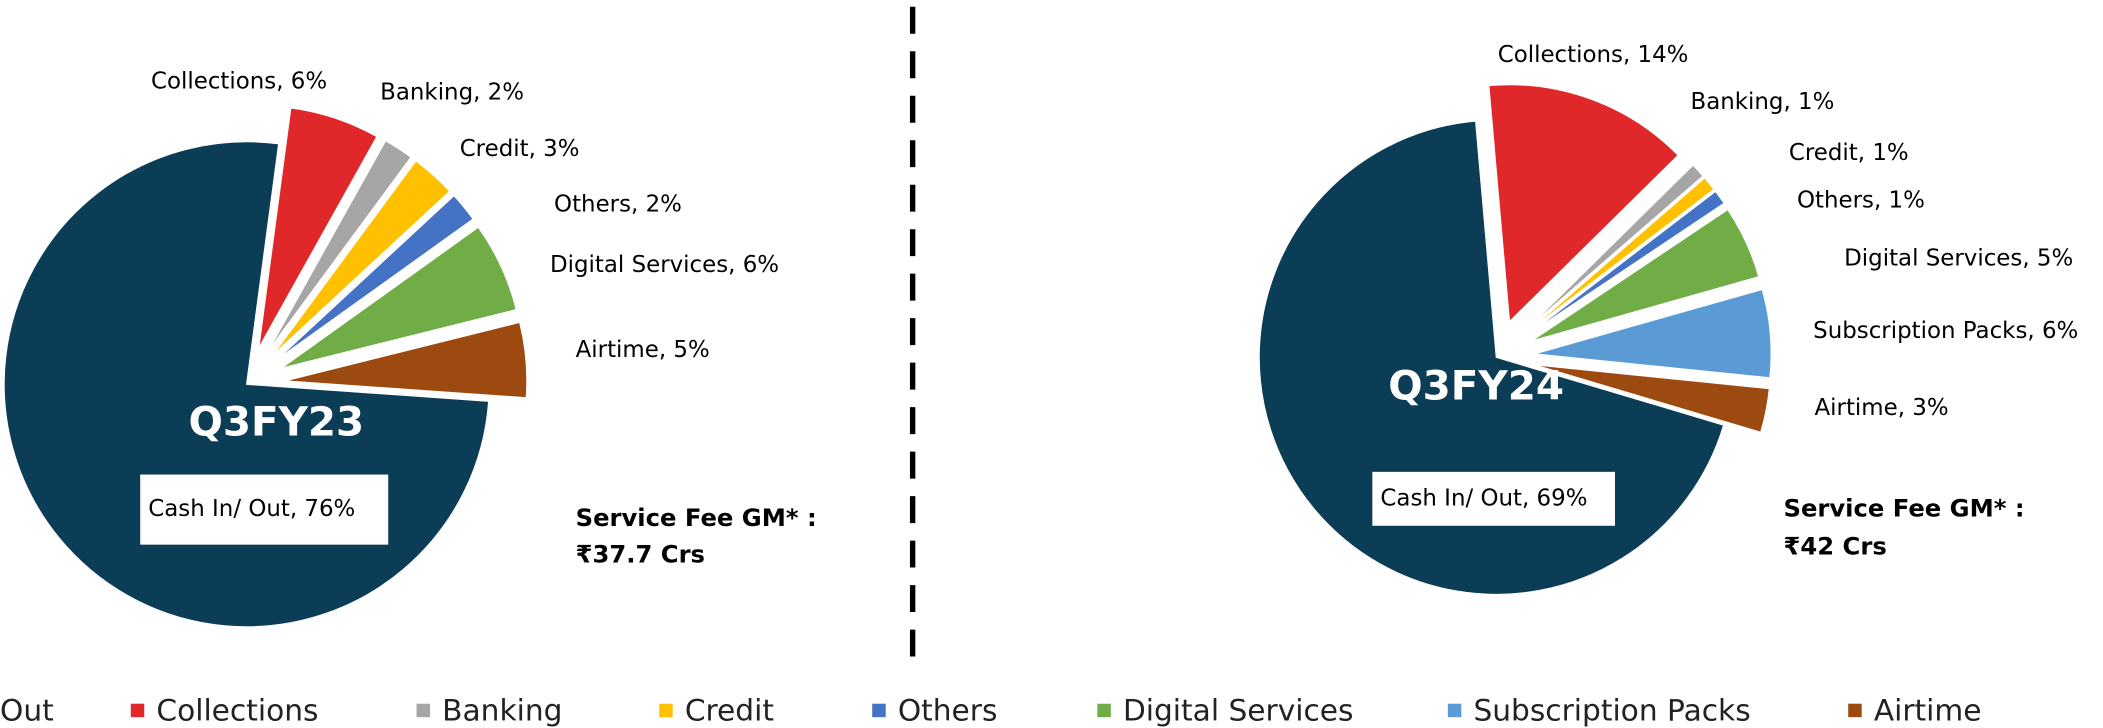 Image resolution: width=2103 pixels, height=728 pixels. Describe the element at coordinates (1958, 258) in the screenshot. I see `data-label: Digital Services, 5%` at that location.